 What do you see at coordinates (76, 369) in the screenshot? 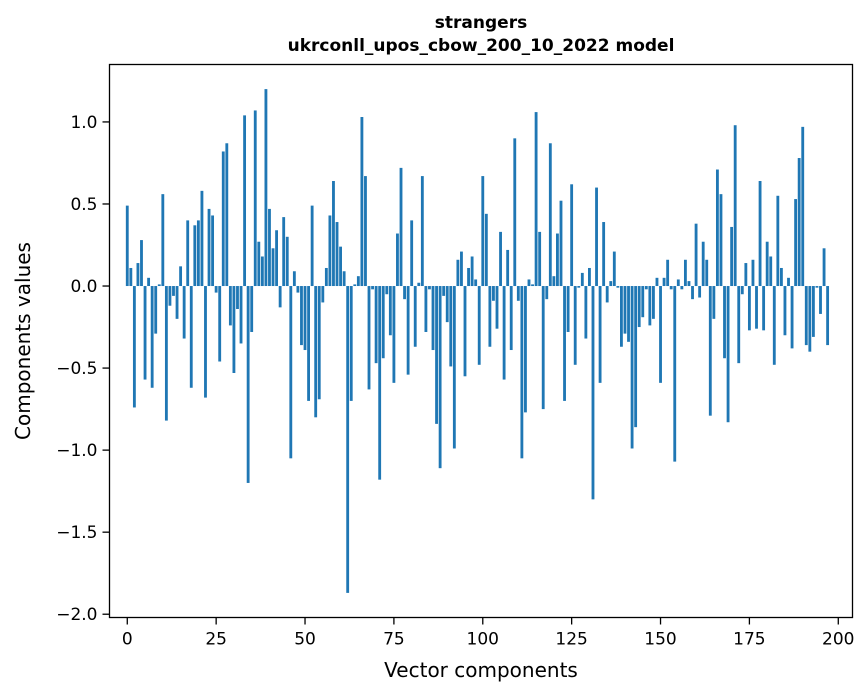
I see `y-tick-label: −0.5` at bounding box center [76, 369].